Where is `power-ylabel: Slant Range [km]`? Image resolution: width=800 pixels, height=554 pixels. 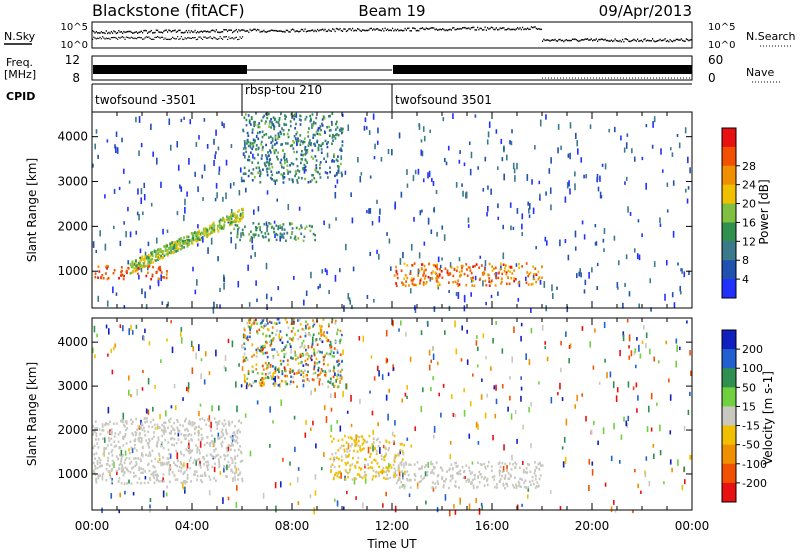 power-ylabel: Slant Range [km] is located at coordinates (32, 210).